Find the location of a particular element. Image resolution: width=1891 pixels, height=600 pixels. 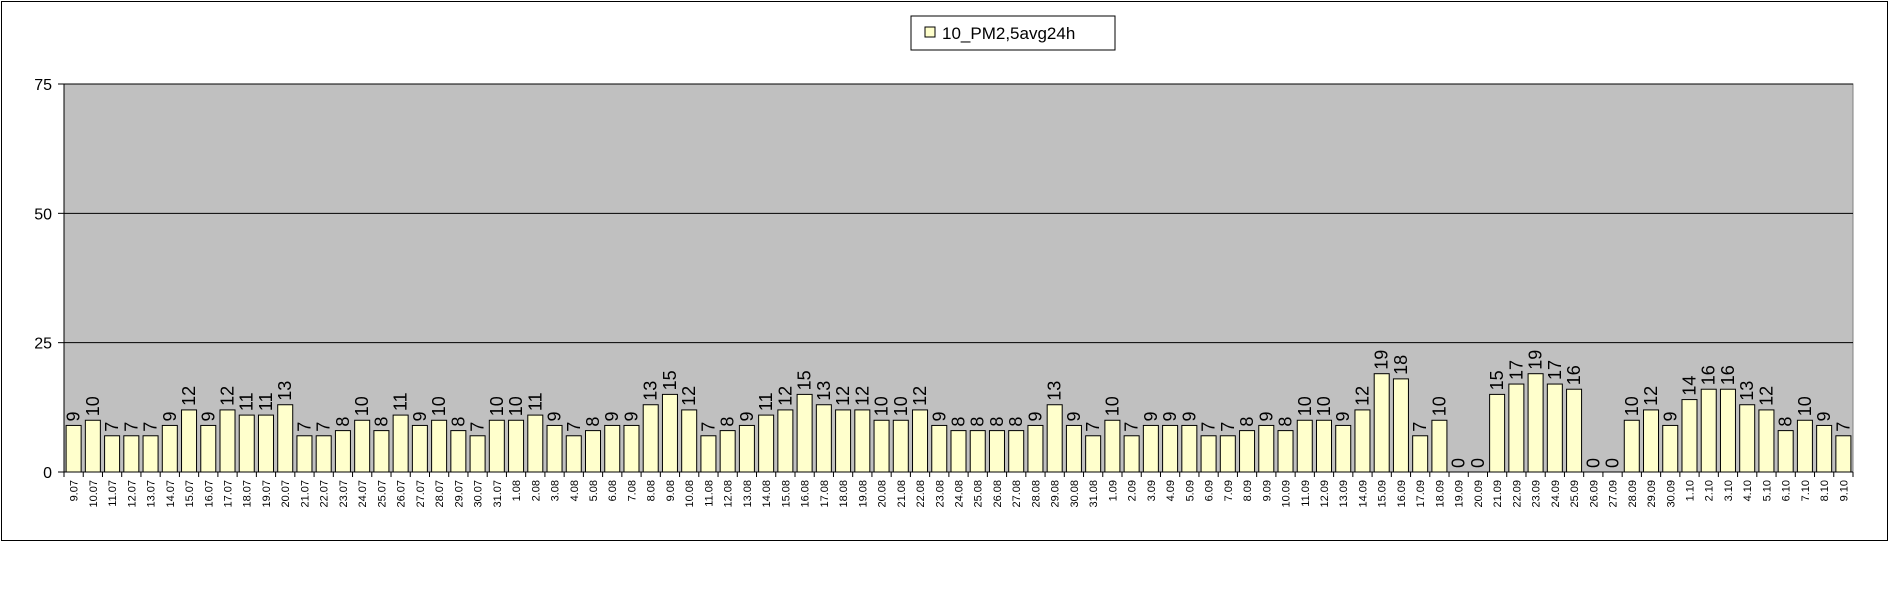

x-tick-label: 7.10 is located at coordinates (1806, 490).